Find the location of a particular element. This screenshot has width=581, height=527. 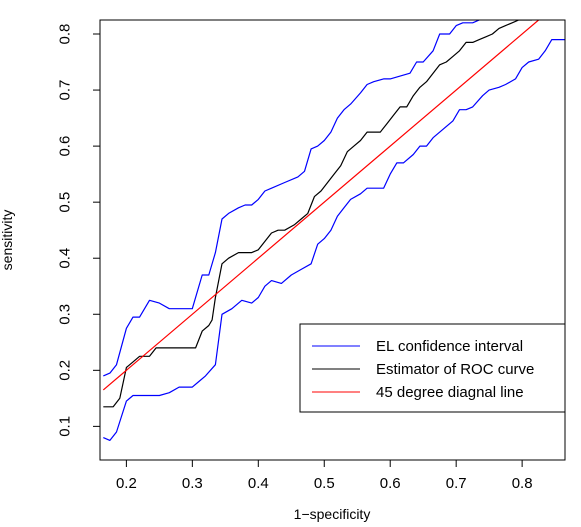

x-axis: 0.2 0.3 0.4 0.5 0.6 0.7 0.8 is located at coordinates (324, 476).